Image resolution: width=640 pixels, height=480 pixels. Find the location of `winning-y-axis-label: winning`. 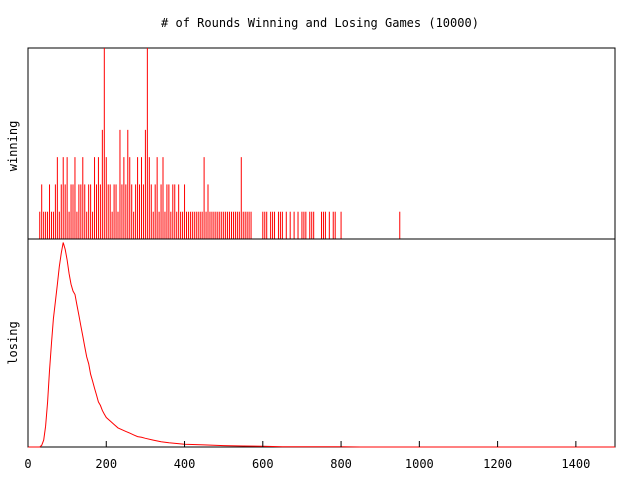

winning-y-axis-label: winning is located at coordinates (13, 146).